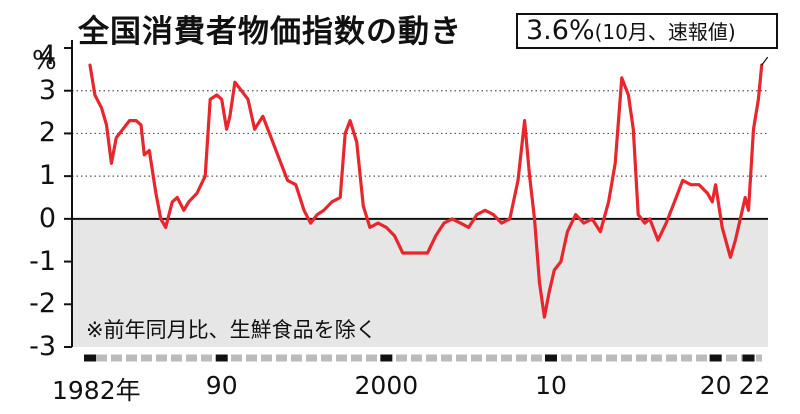 Image resolution: width=800 pixels, height=414 pixels. Describe the element at coordinates (47, 133) in the screenshot. I see `y-tick-label: 2` at that location.